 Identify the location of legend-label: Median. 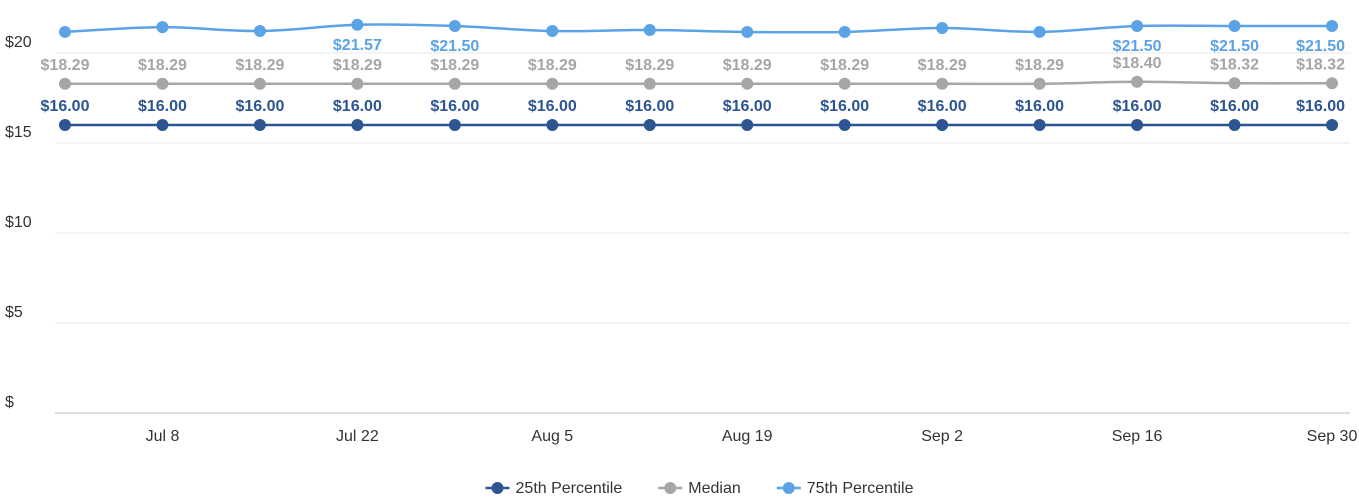
(714, 488).